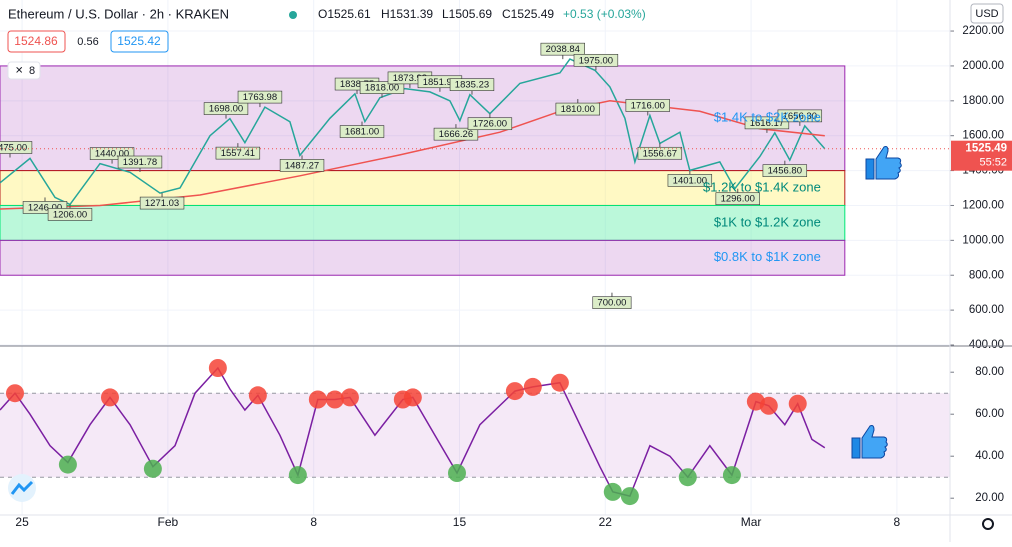  I want to click on currency-button, so click(987, 13).